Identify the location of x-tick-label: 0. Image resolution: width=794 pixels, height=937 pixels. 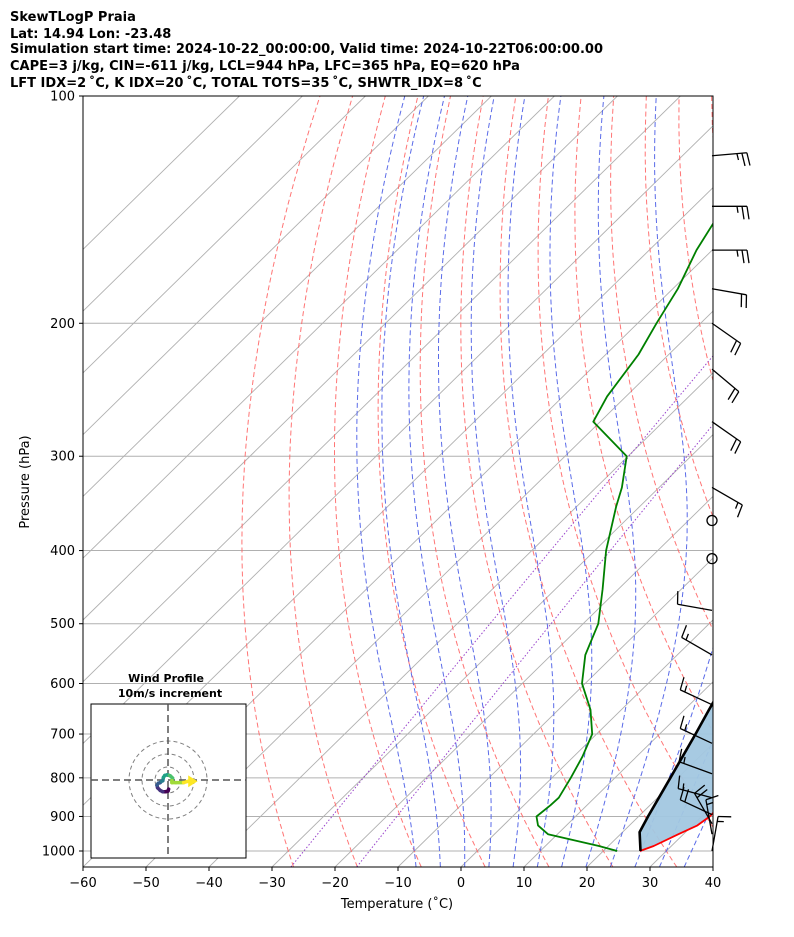
(461, 883).